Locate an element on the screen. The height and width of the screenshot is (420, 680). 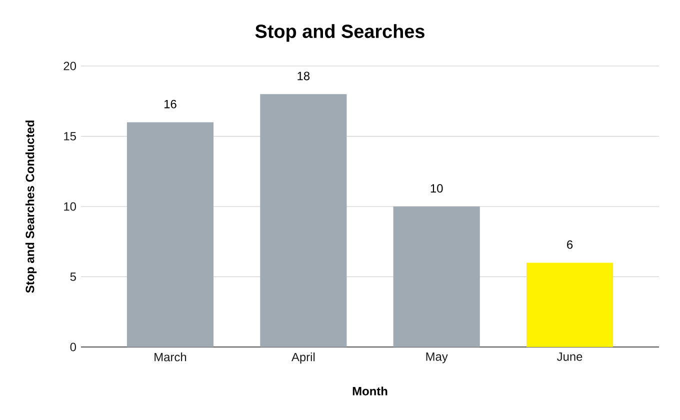
y-tick-label: 0 is located at coordinates (73, 347).